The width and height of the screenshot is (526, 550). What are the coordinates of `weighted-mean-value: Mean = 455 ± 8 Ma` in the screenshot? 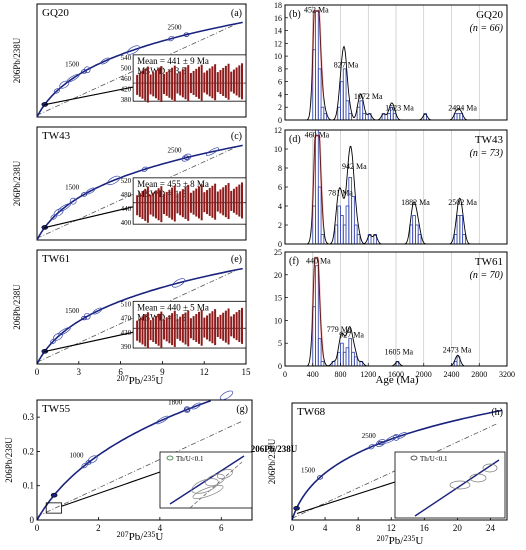 It's located at (173, 184).